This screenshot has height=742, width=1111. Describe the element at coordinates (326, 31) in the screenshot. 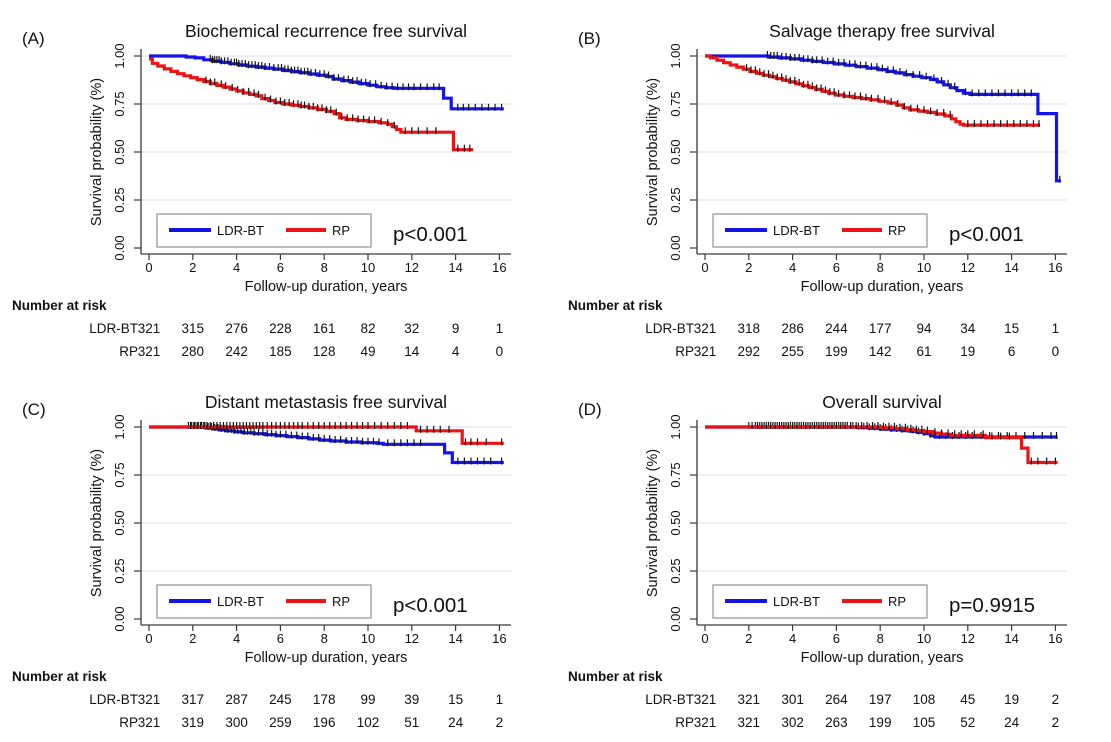

I see `chart-title: Biochemical recurrence free survival` at that location.